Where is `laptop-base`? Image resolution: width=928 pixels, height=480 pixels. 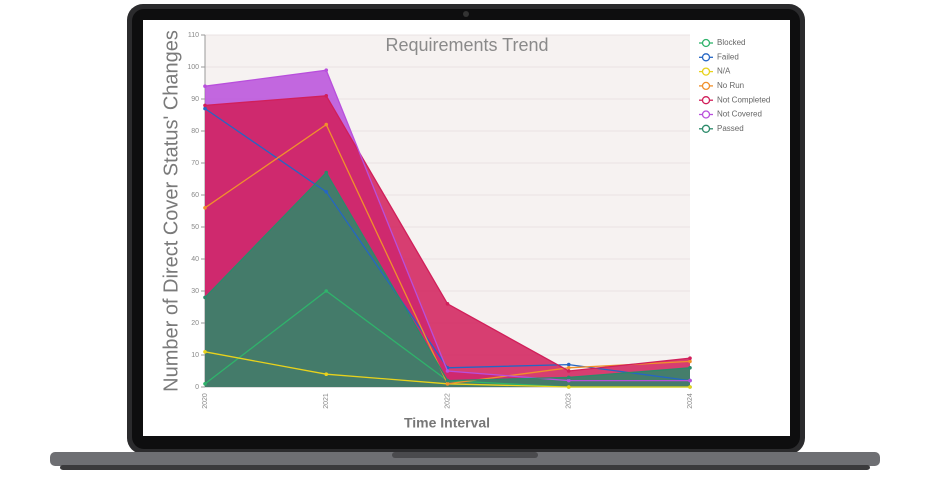 laptop-base is located at coordinates (465, 459).